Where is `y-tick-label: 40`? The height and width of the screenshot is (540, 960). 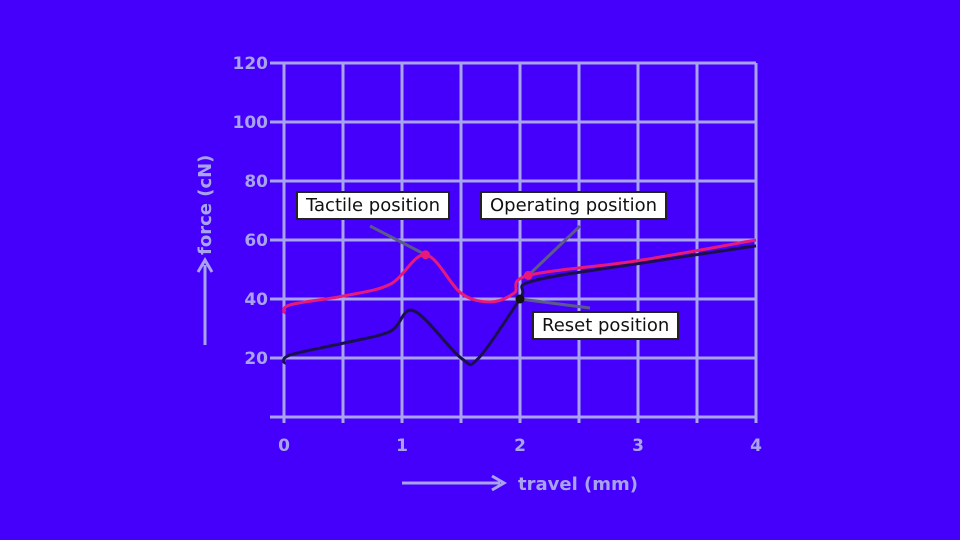 y-tick-label: 40 is located at coordinates (256, 300).